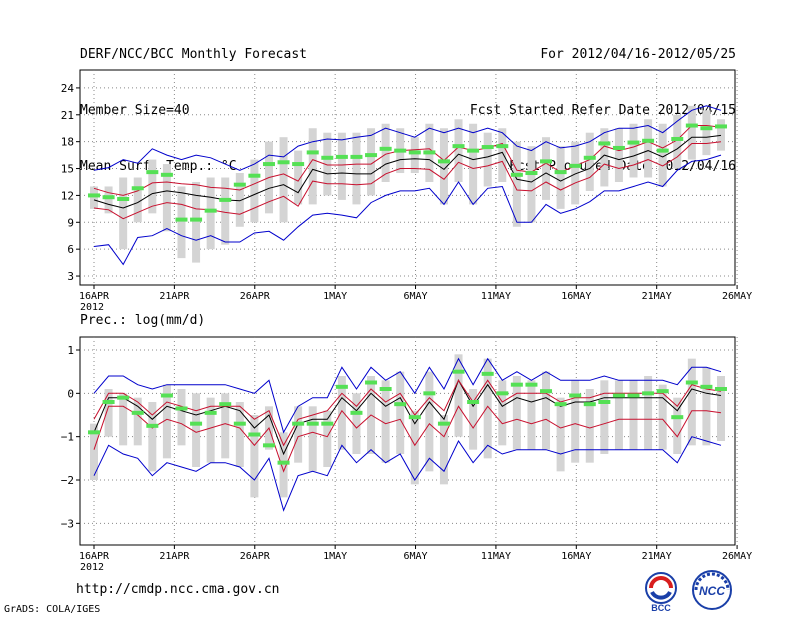  What do you see at coordinates (407, 413) in the screenshot?
I see `series-upper-inner` at bounding box center [407, 413].